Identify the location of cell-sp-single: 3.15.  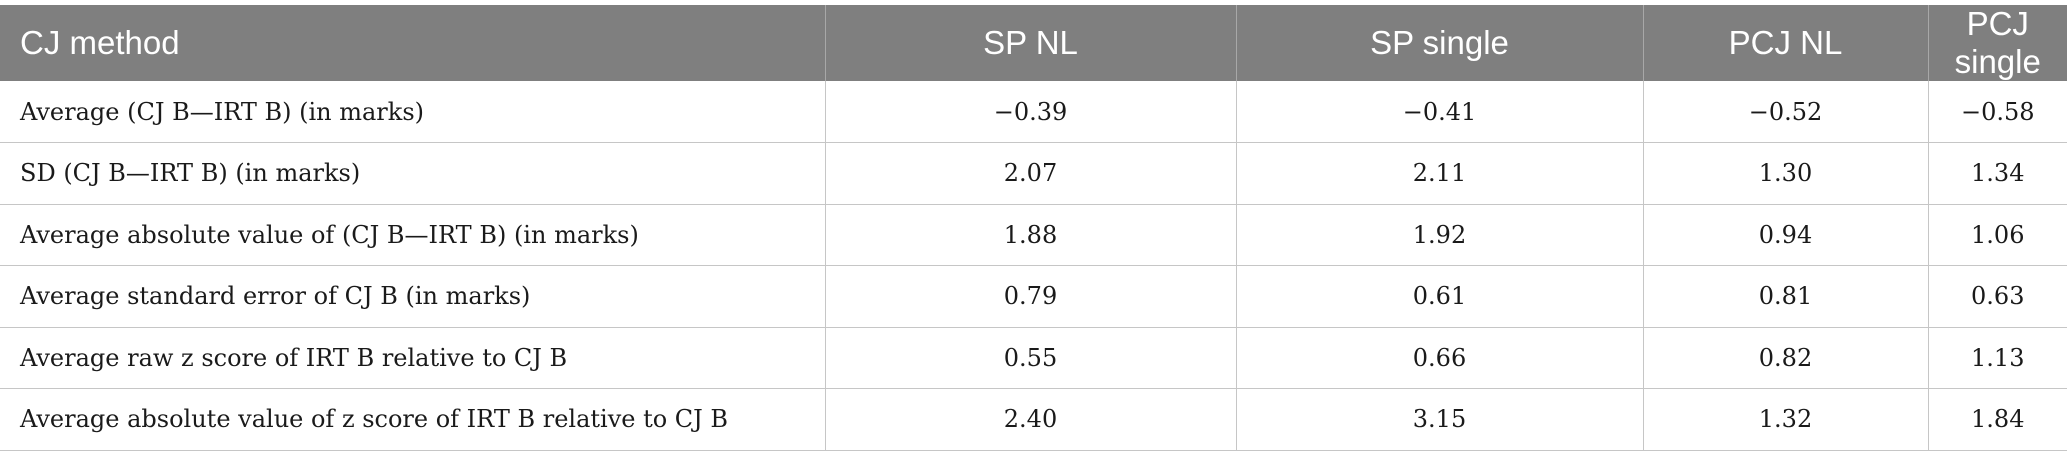
(1440, 419).